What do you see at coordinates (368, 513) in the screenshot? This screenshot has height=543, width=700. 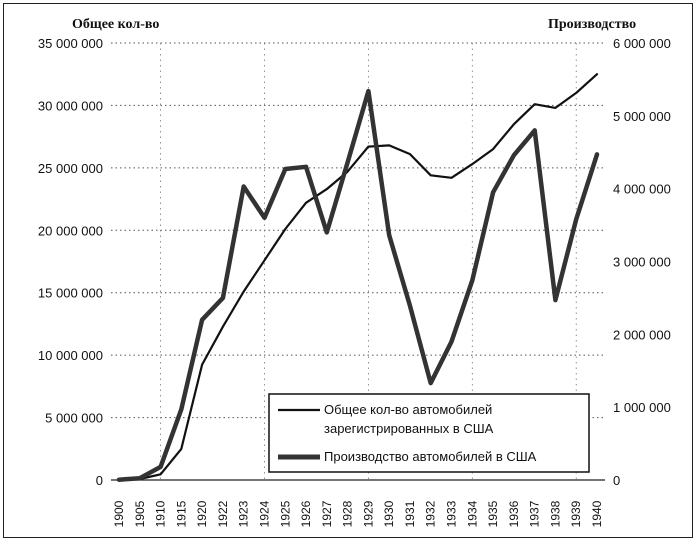 I see `x-tick-label: 1929` at bounding box center [368, 513].